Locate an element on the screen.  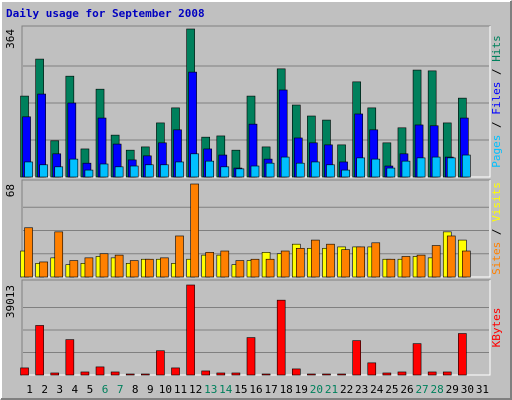
x-tick-label: 13 is located at coordinates (210, 389).